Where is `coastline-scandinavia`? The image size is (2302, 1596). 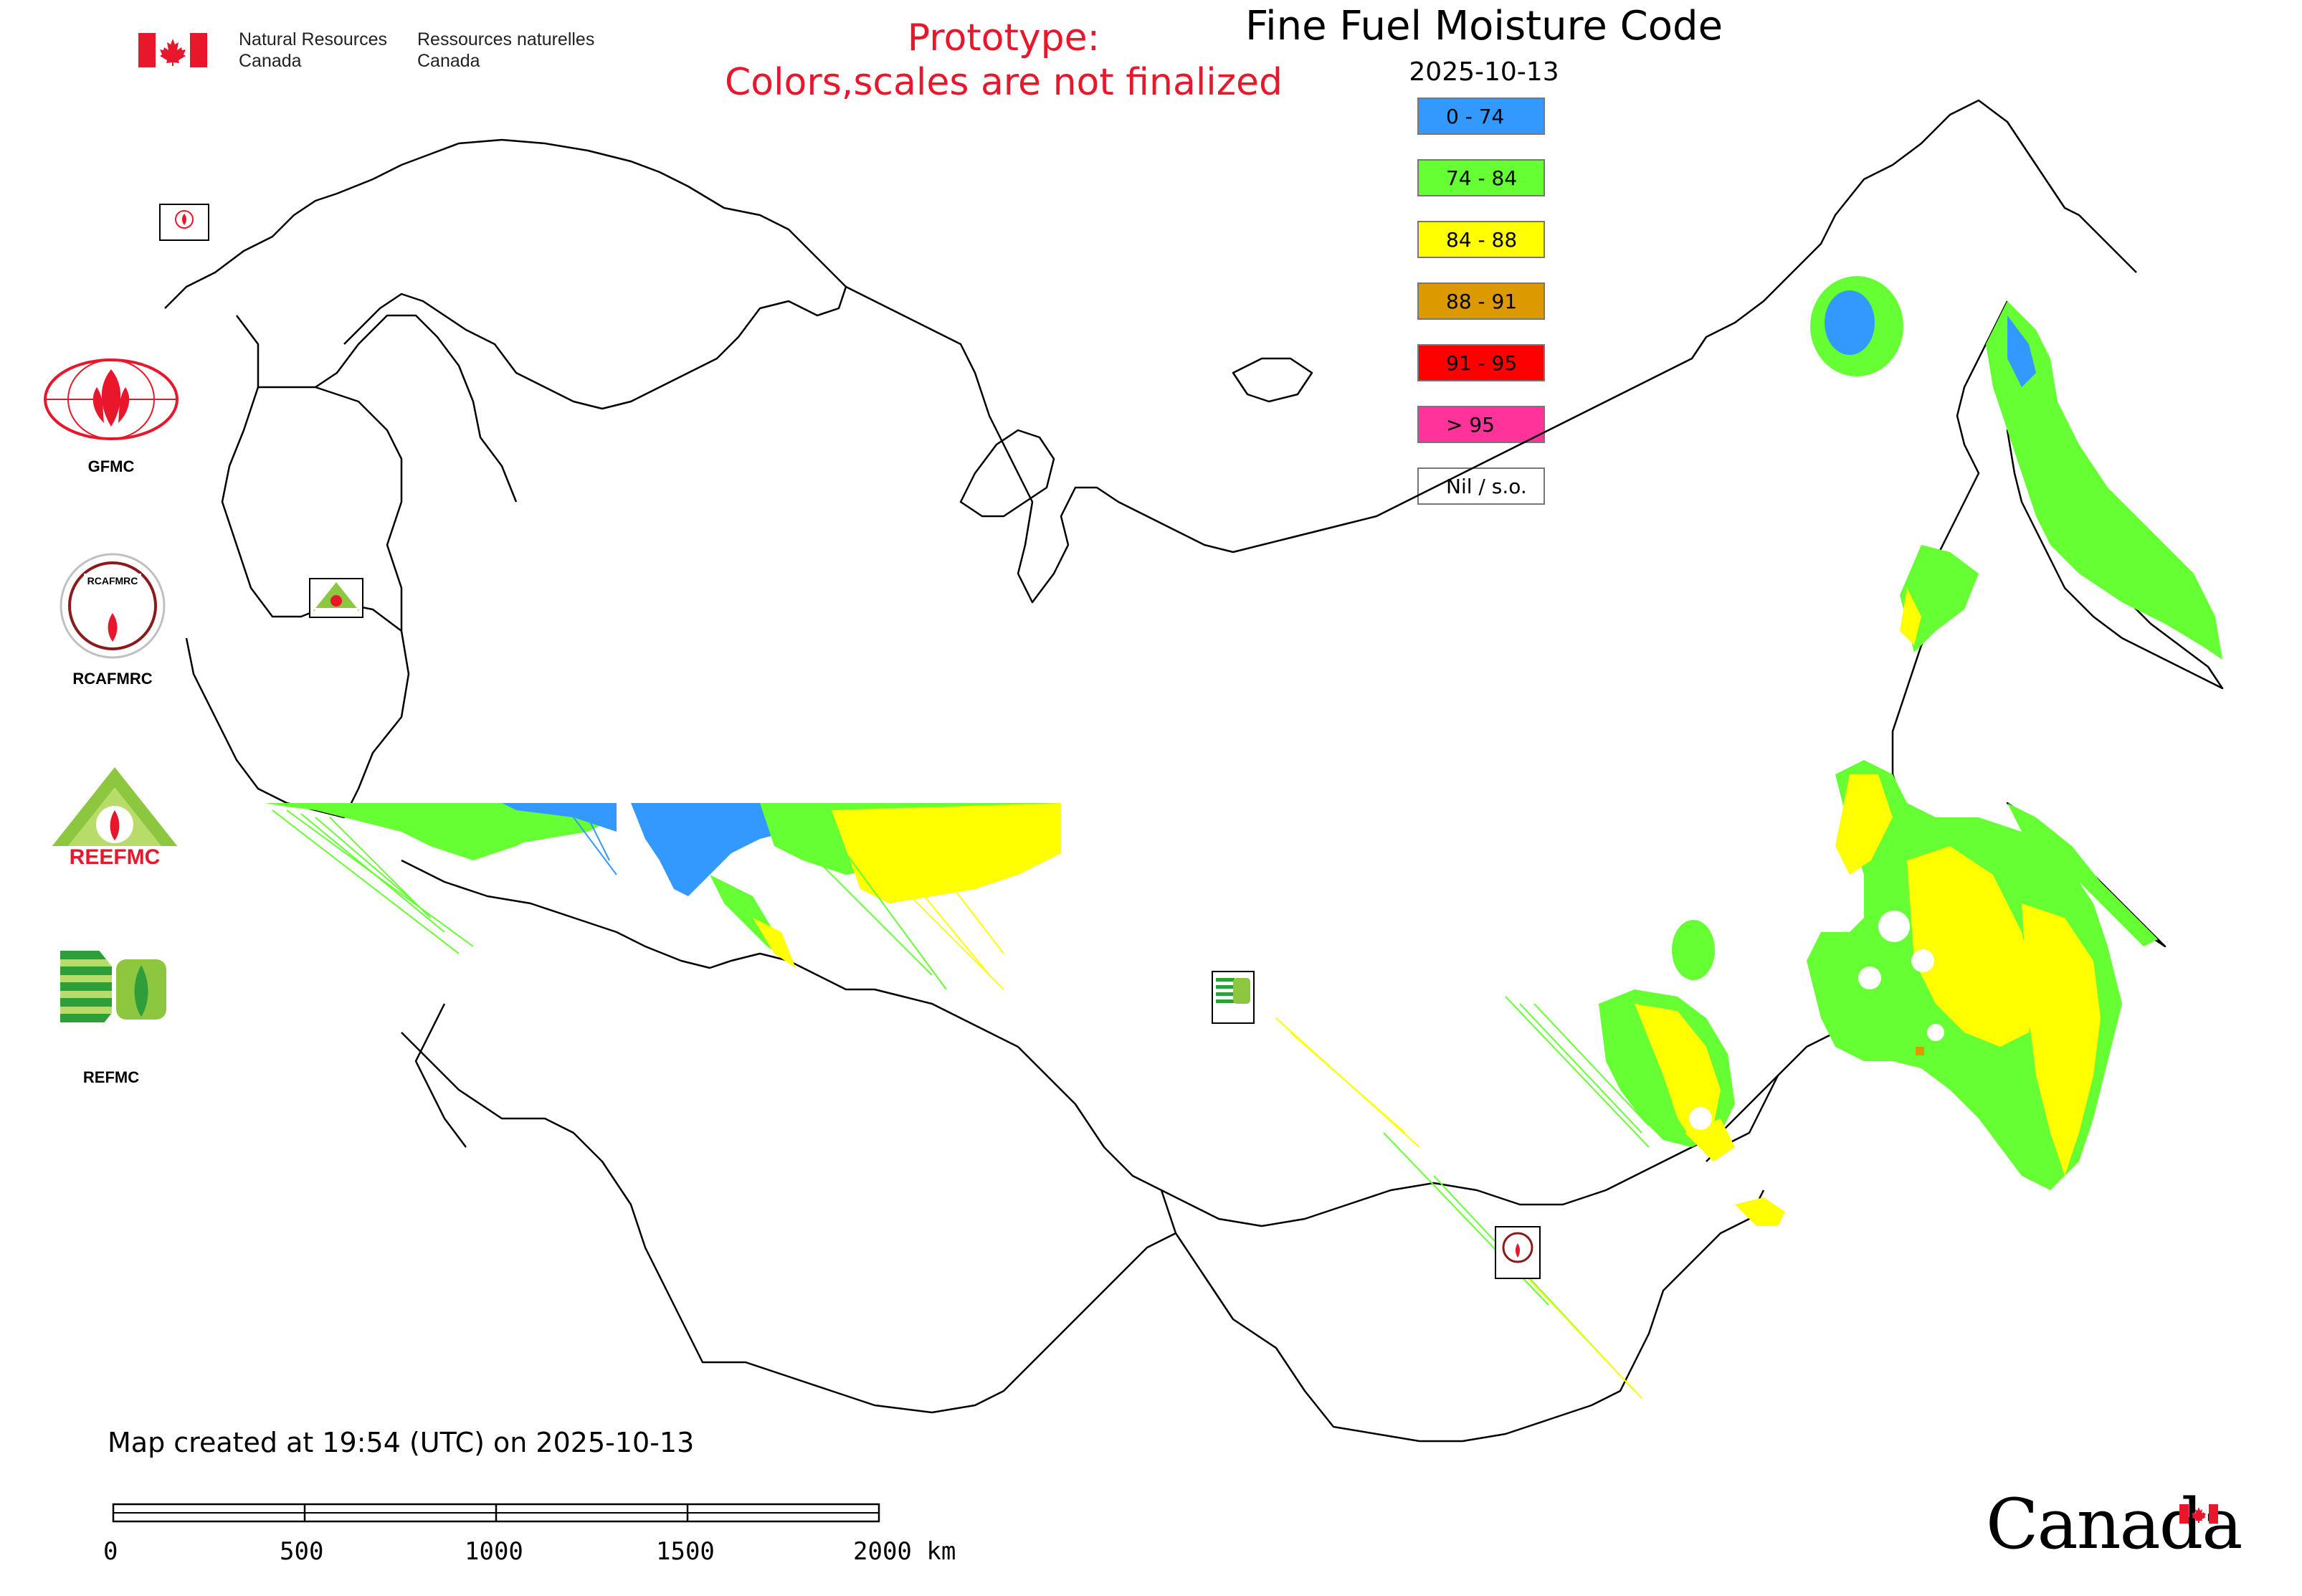 coastline-scandinavia is located at coordinates (506, 274).